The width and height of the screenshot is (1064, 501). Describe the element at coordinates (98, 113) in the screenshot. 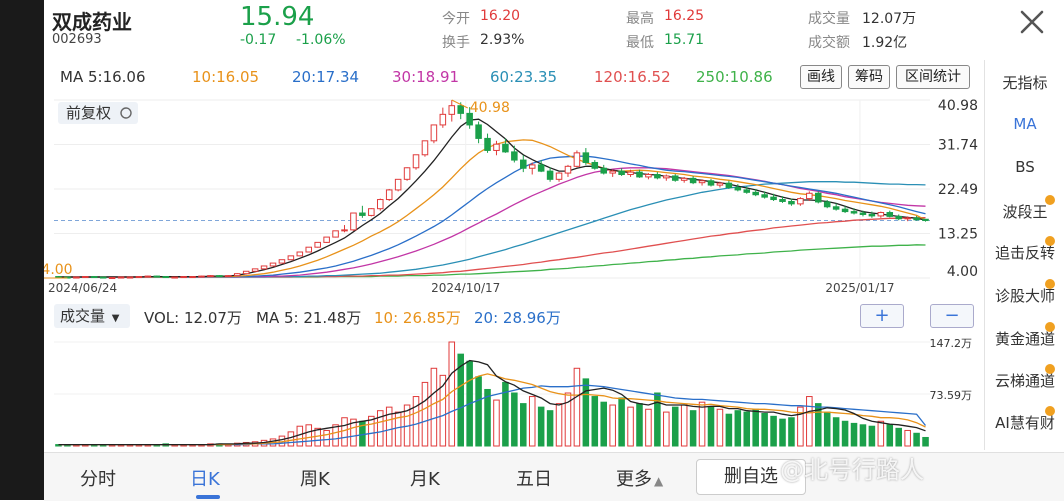

I see `adjust-label-chip: 前复权` at that location.